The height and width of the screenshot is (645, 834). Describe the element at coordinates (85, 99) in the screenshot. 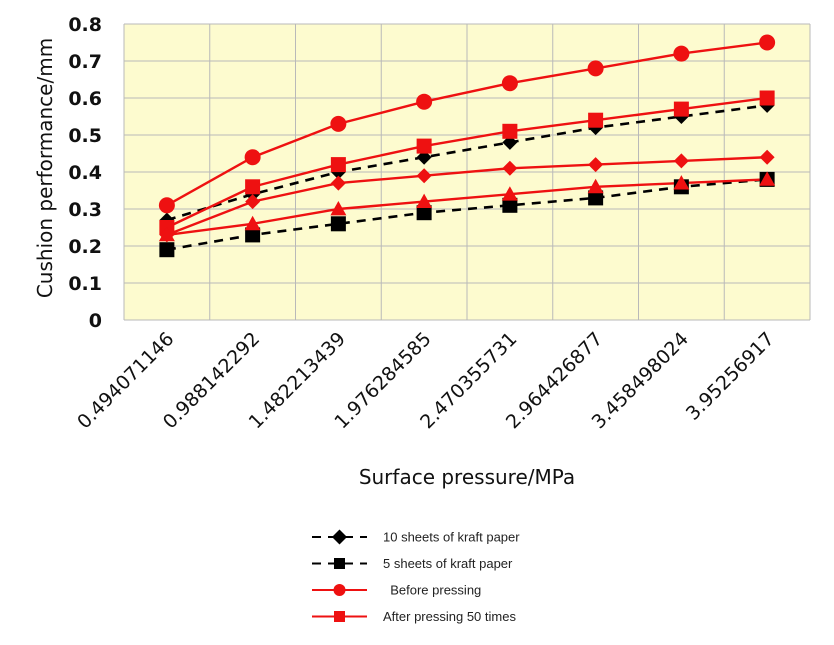

I see `y-tick-label: 0.6` at that location.